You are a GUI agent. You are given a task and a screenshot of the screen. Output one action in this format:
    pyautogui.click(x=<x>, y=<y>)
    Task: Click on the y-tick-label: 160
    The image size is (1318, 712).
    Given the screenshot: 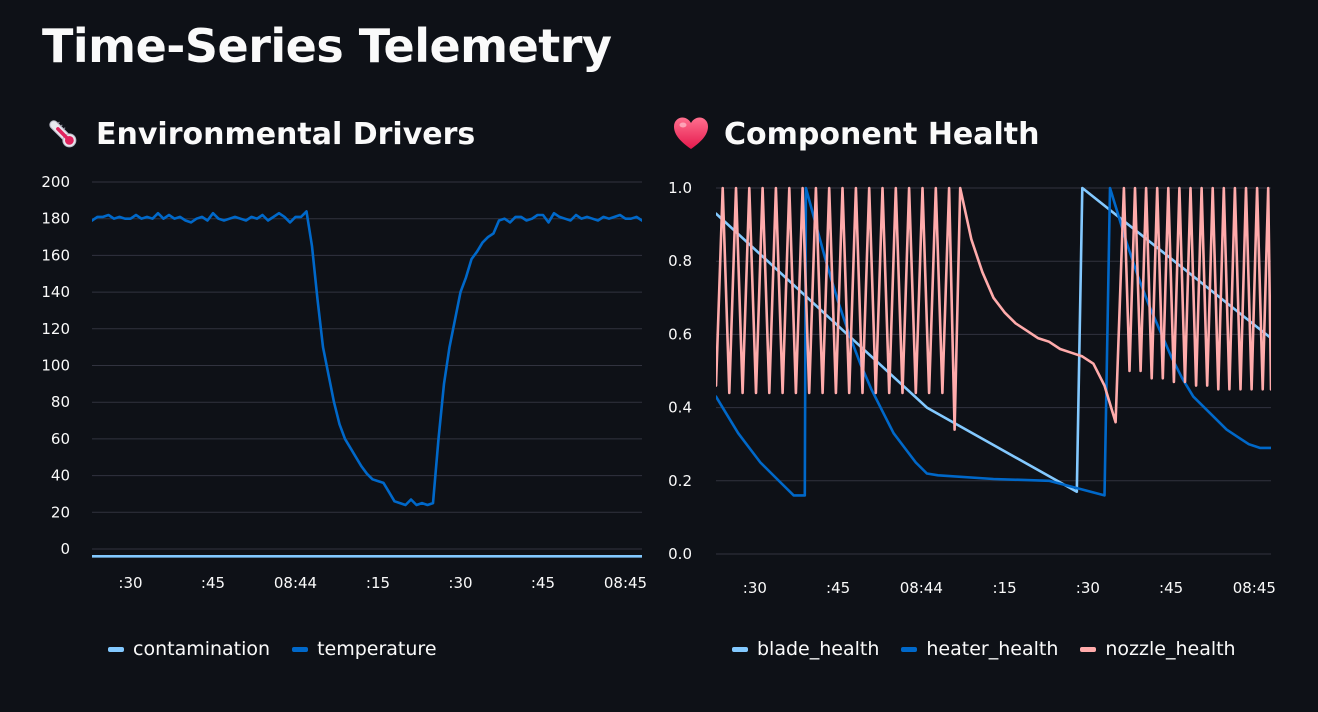 What is the action you would take?
    pyautogui.click(x=55, y=255)
    